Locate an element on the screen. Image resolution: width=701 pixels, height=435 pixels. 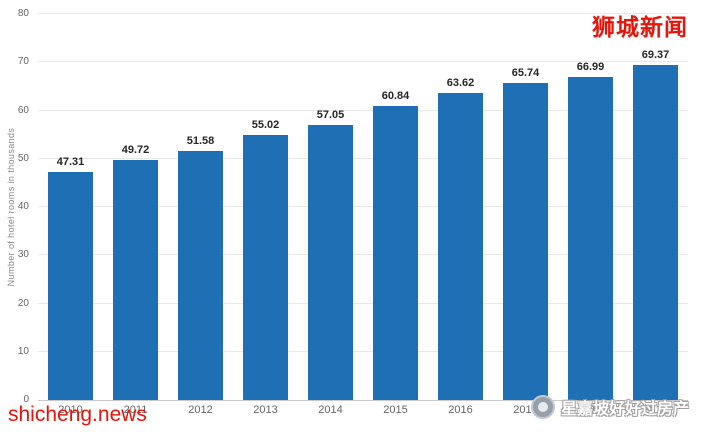
bar-slot: 55.02 is located at coordinates (265, 207).